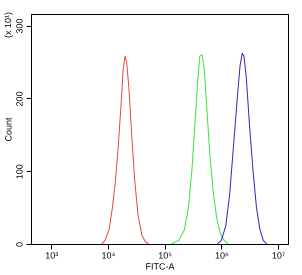 The image size is (302, 275). Describe the element at coordinates (8, 25) in the screenshot. I see `text: (x 10¹)` at that location.